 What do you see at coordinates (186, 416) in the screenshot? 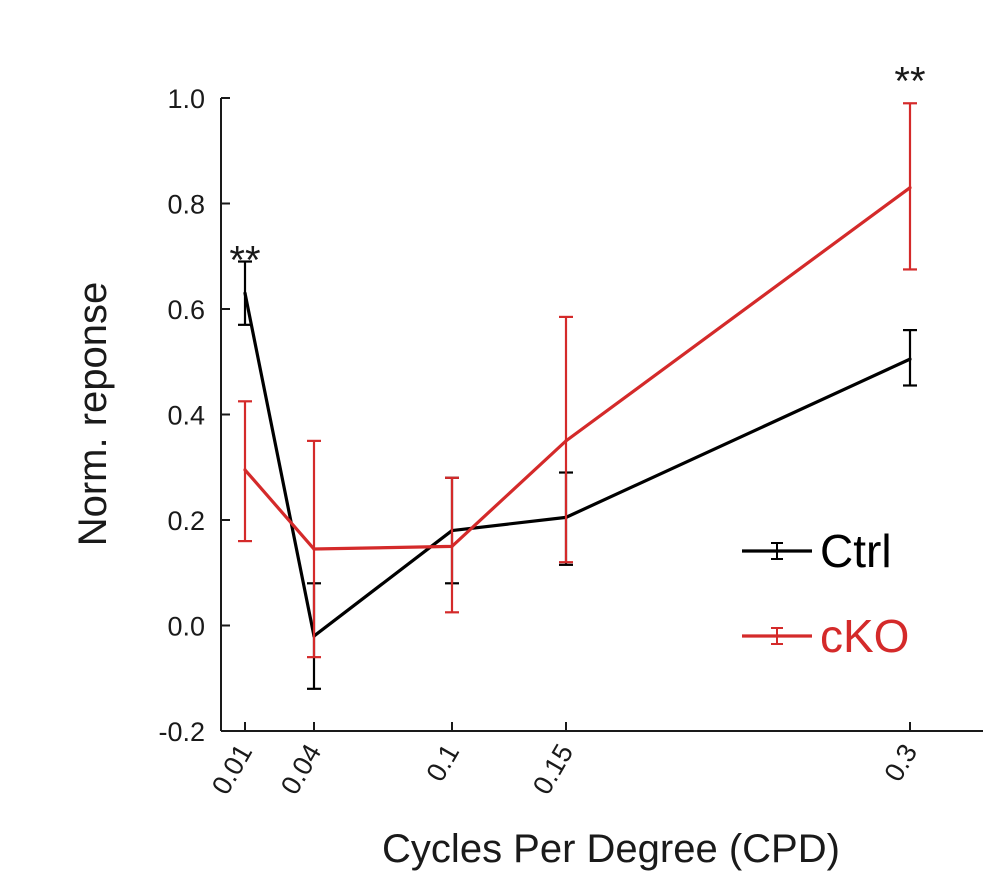
I see `y-tick-label: 0.4` at bounding box center [186, 416].